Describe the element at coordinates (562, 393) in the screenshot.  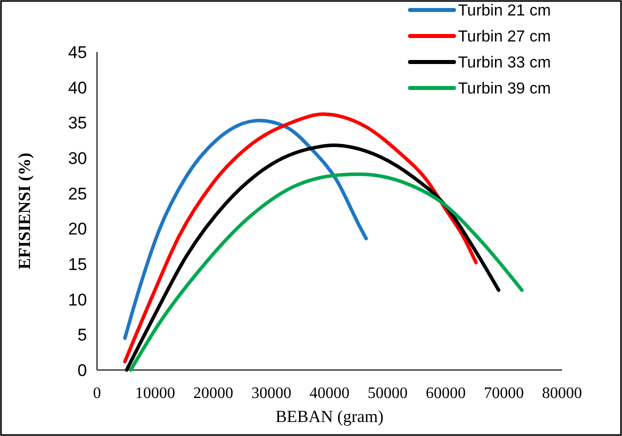
I see `x-tick-label: 80000` at that location.